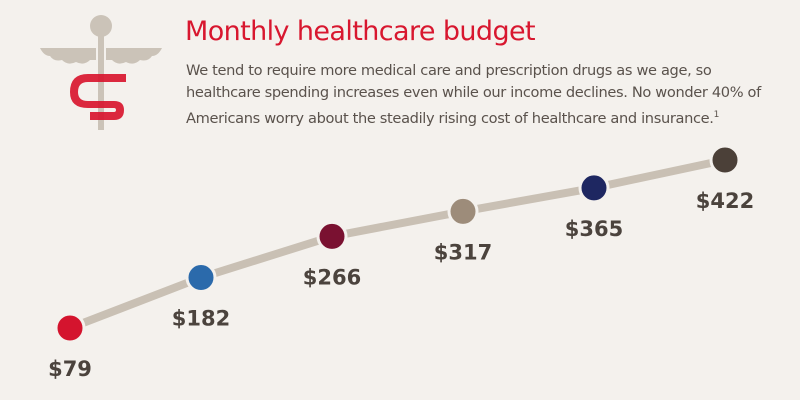 The height and width of the screenshot is (400, 800). What do you see at coordinates (716, 115) in the screenshot?
I see `footnote-marker: 1` at bounding box center [716, 115].